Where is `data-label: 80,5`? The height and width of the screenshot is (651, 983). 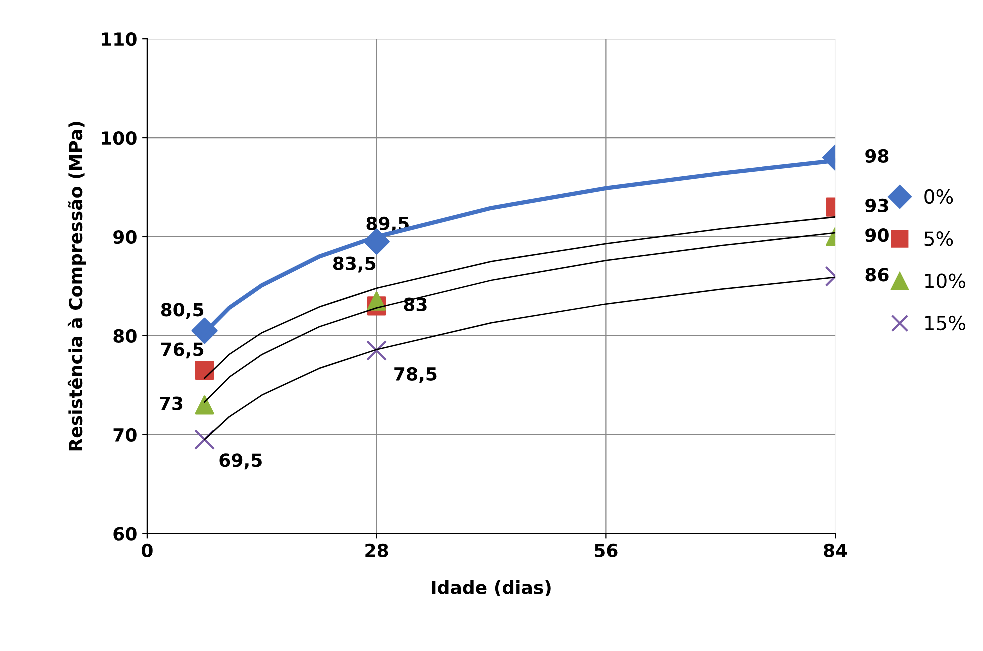
data-label: 80,5 is located at coordinates (182, 311).